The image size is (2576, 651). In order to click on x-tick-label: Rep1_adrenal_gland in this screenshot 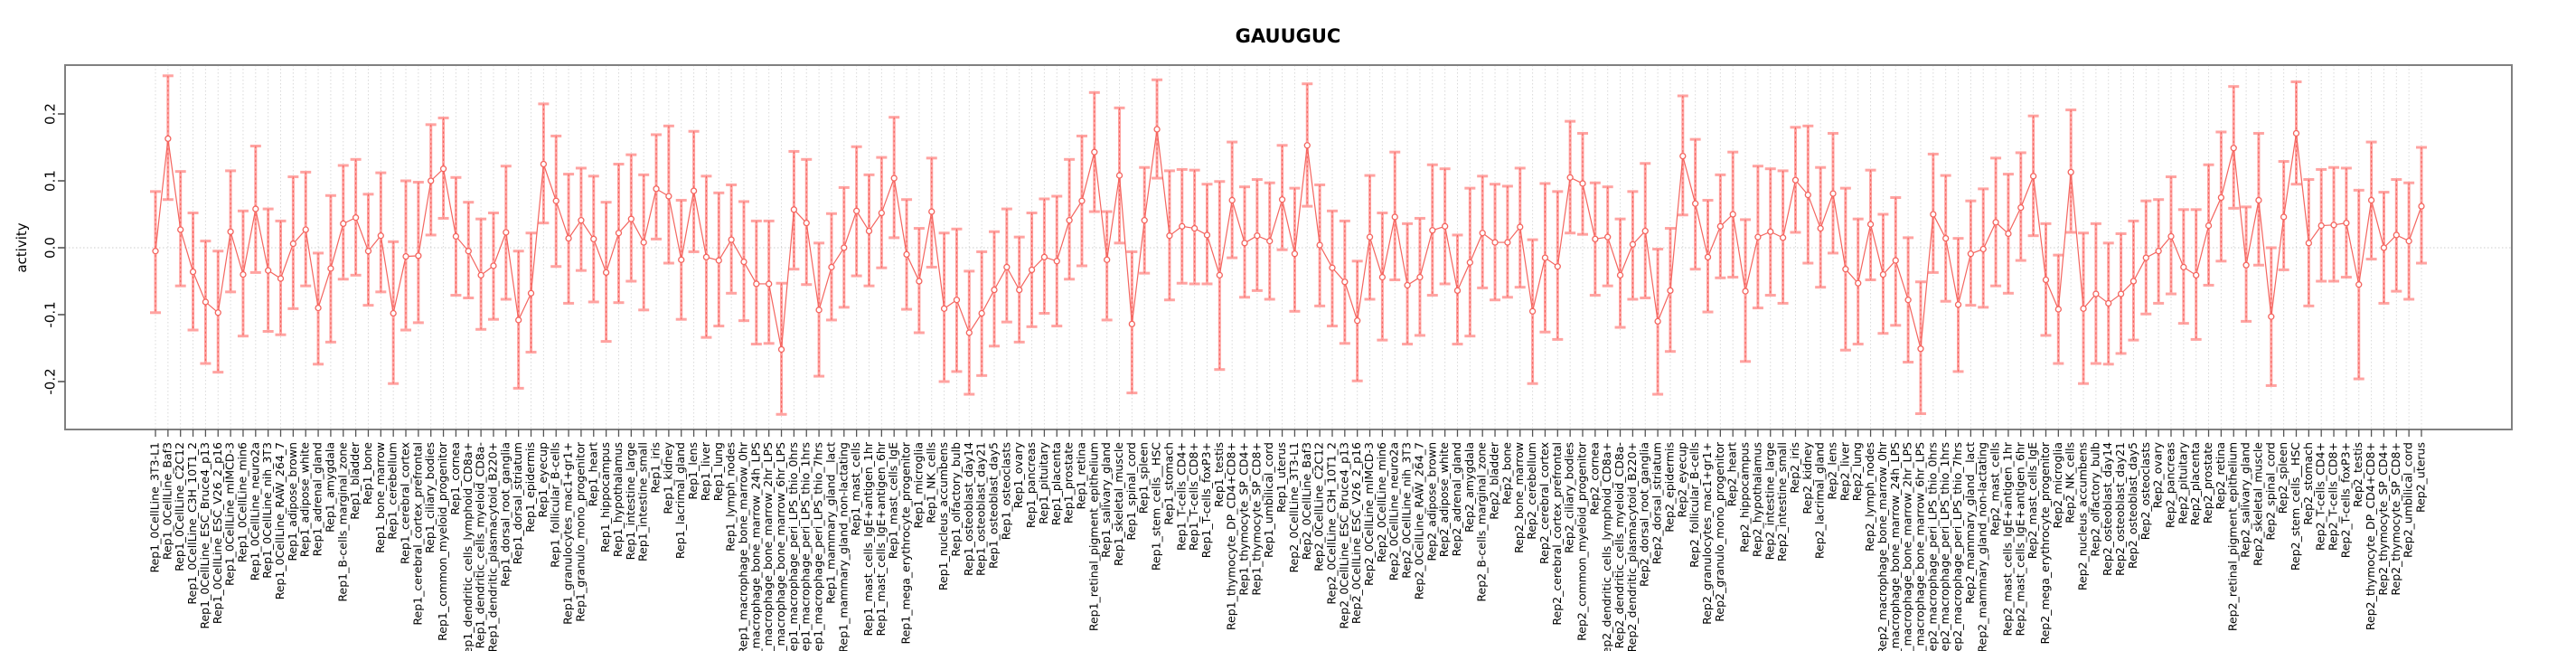, I will do `click(317, 499)`.